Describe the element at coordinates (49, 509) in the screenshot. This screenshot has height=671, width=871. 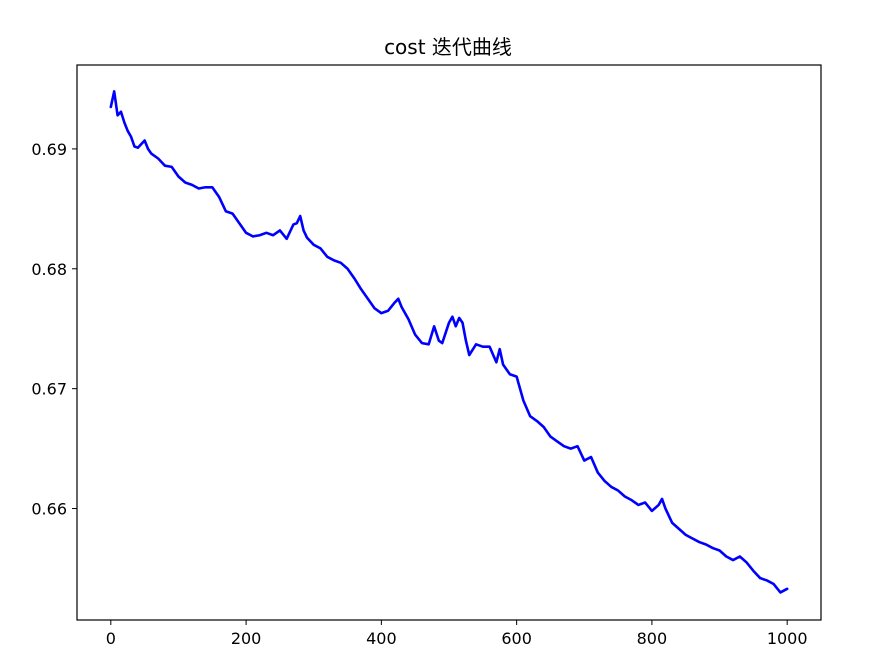
I see `y-tick-label: 0.66` at that location.